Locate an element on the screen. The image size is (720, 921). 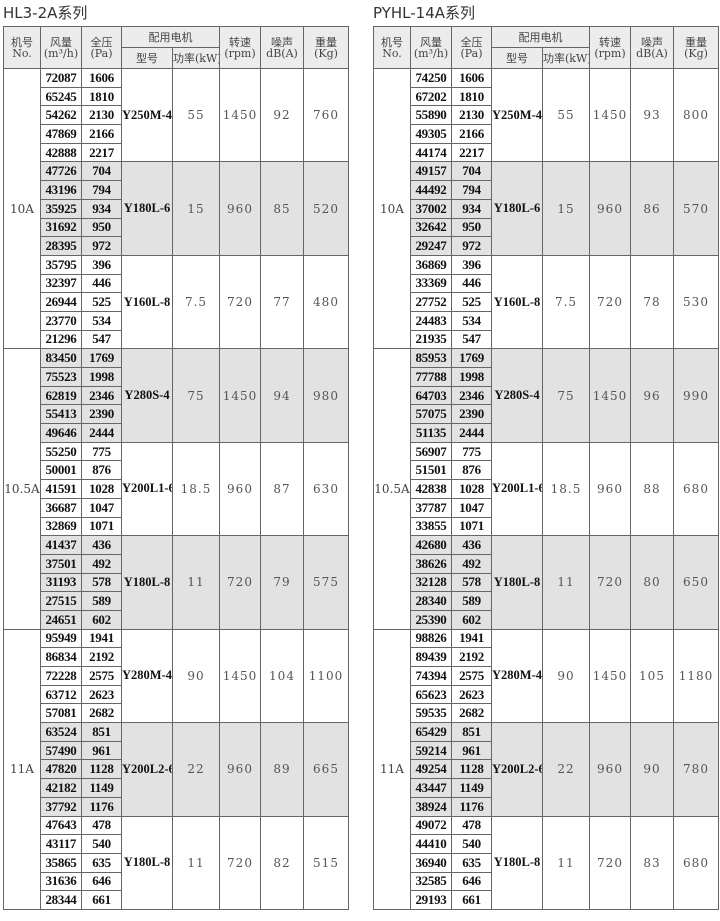
pressure-cell: 661 is located at coordinates (101, 900).